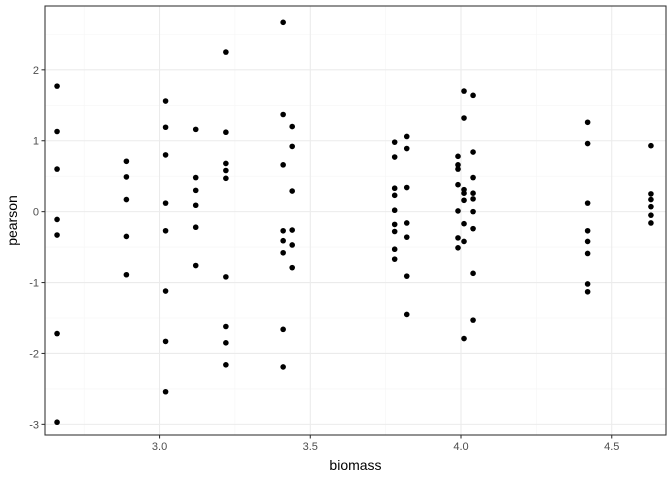 This screenshot has height=480, width=672. What do you see at coordinates (355, 465) in the screenshot?
I see `x-axis-title: biomass` at bounding box center [355, 465].